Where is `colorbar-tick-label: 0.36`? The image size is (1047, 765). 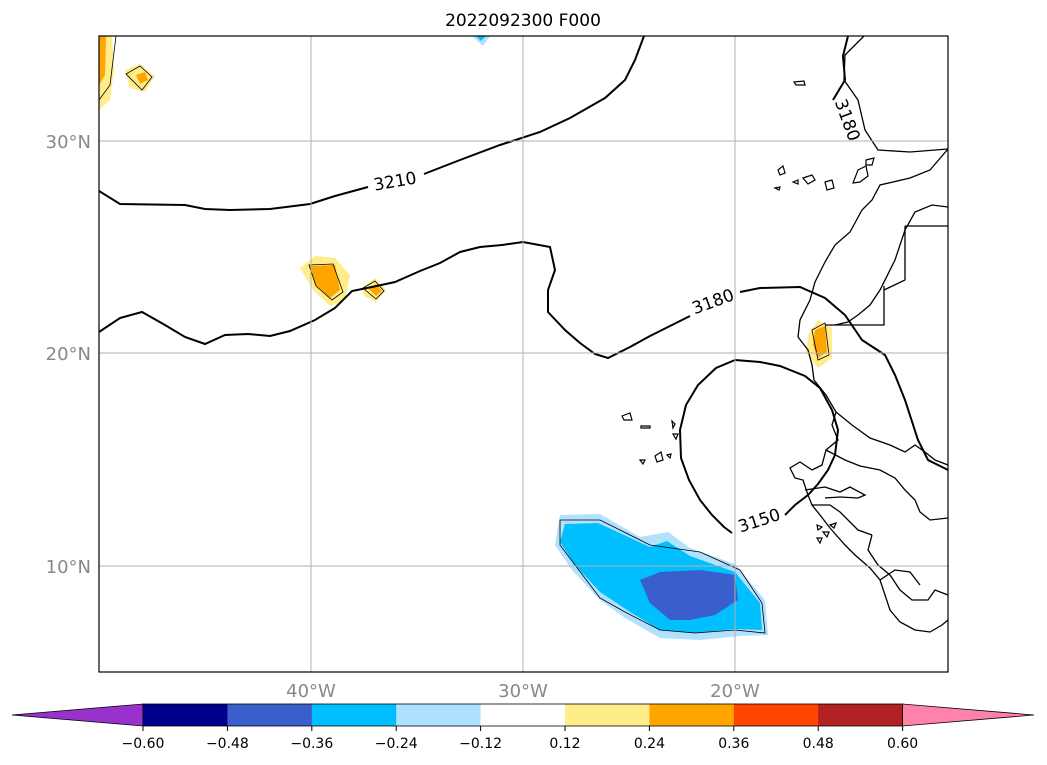 colorbar-tick-label: 0.36 is located at coordinates (733, 744).